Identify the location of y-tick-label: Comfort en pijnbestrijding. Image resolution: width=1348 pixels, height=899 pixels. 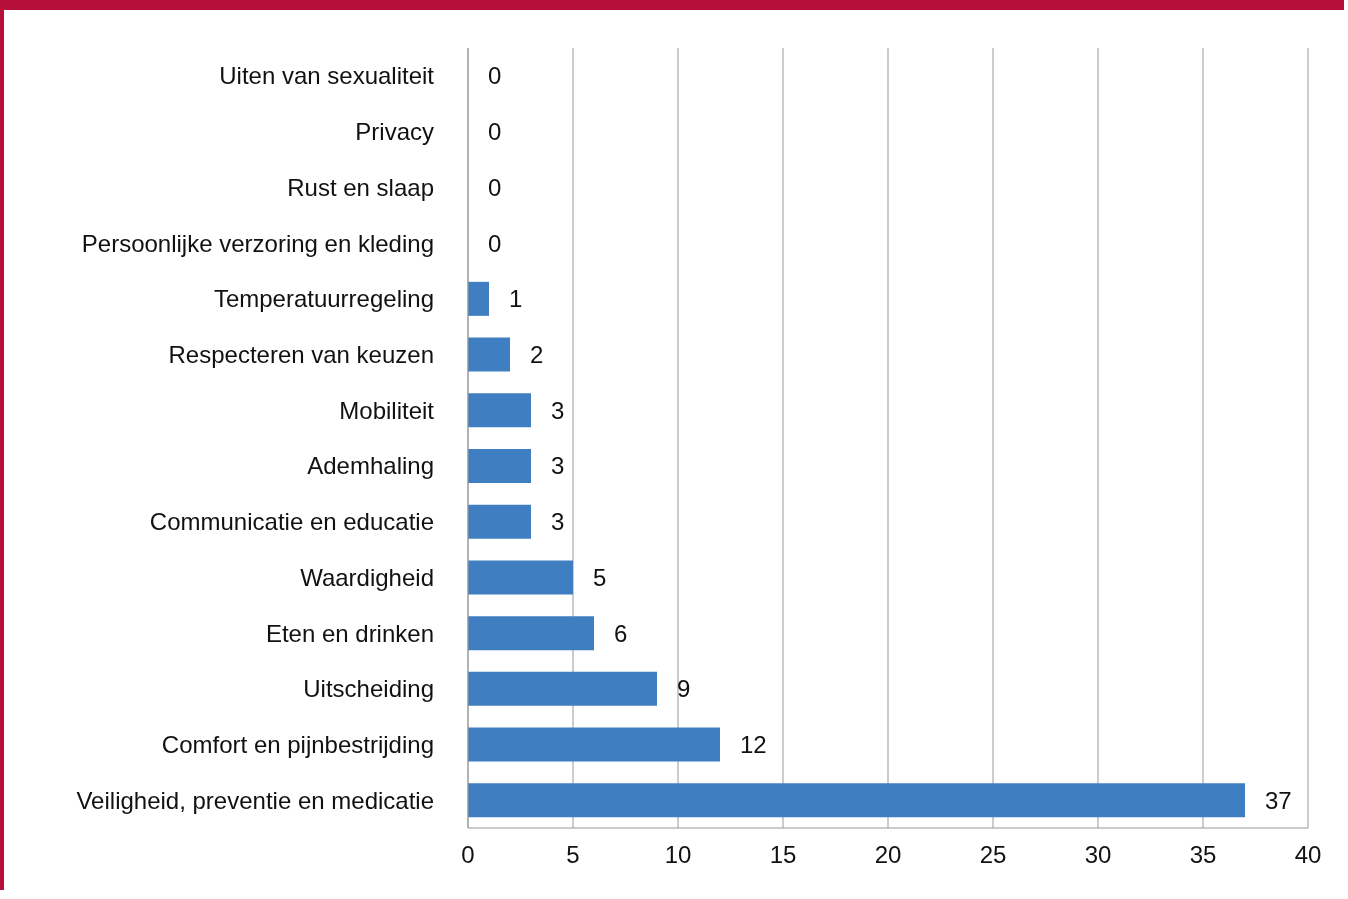
(297, 744).